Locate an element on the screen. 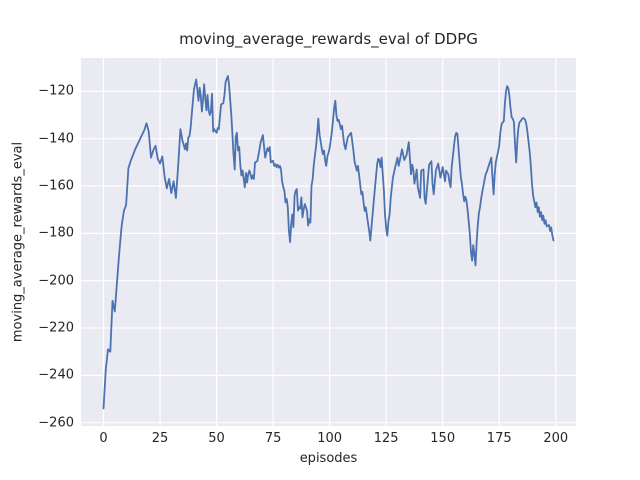 This screenshot has height=480, width=640. y-tick-label: −200 is located at coordinates (56, 281).